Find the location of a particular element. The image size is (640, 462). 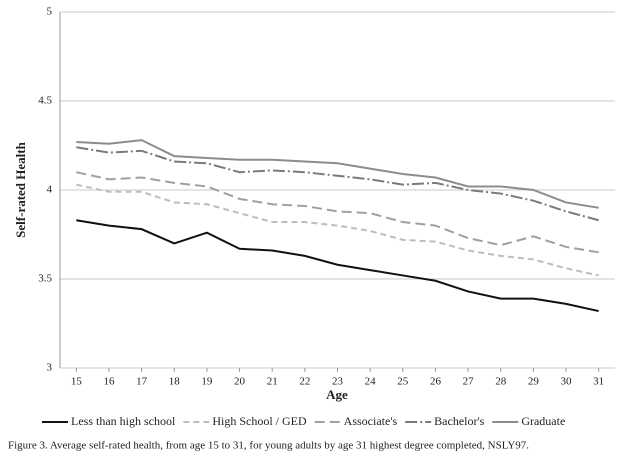

legend-label: Associate's is located at coordinates (371, 421).